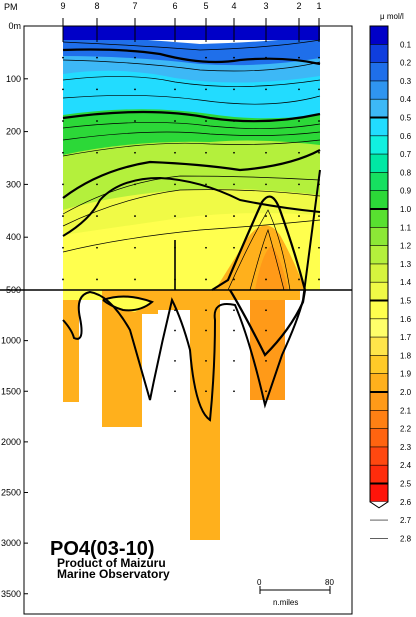 This screenshot has width=416, height=617. I want to click on y-tick-label: 200, so click(13, 132).